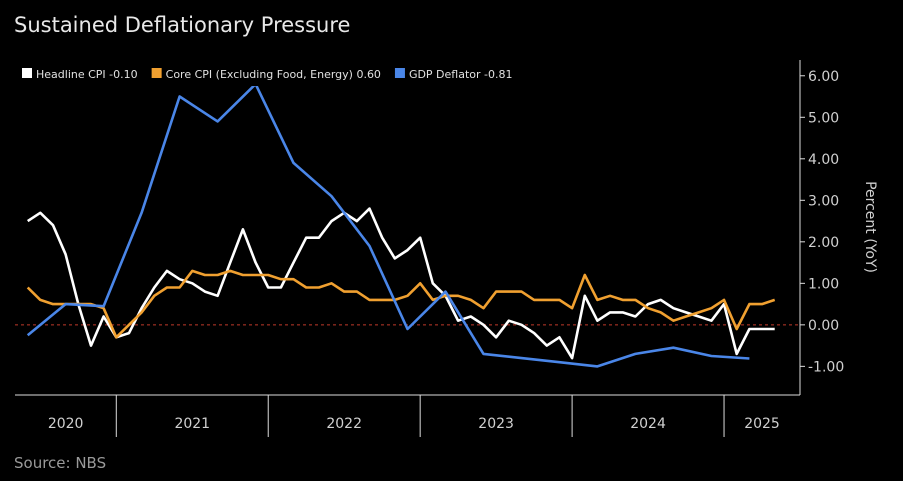 The image size is (903, 481). I want to click on x-tick-label: 2023, so click(496, 424).